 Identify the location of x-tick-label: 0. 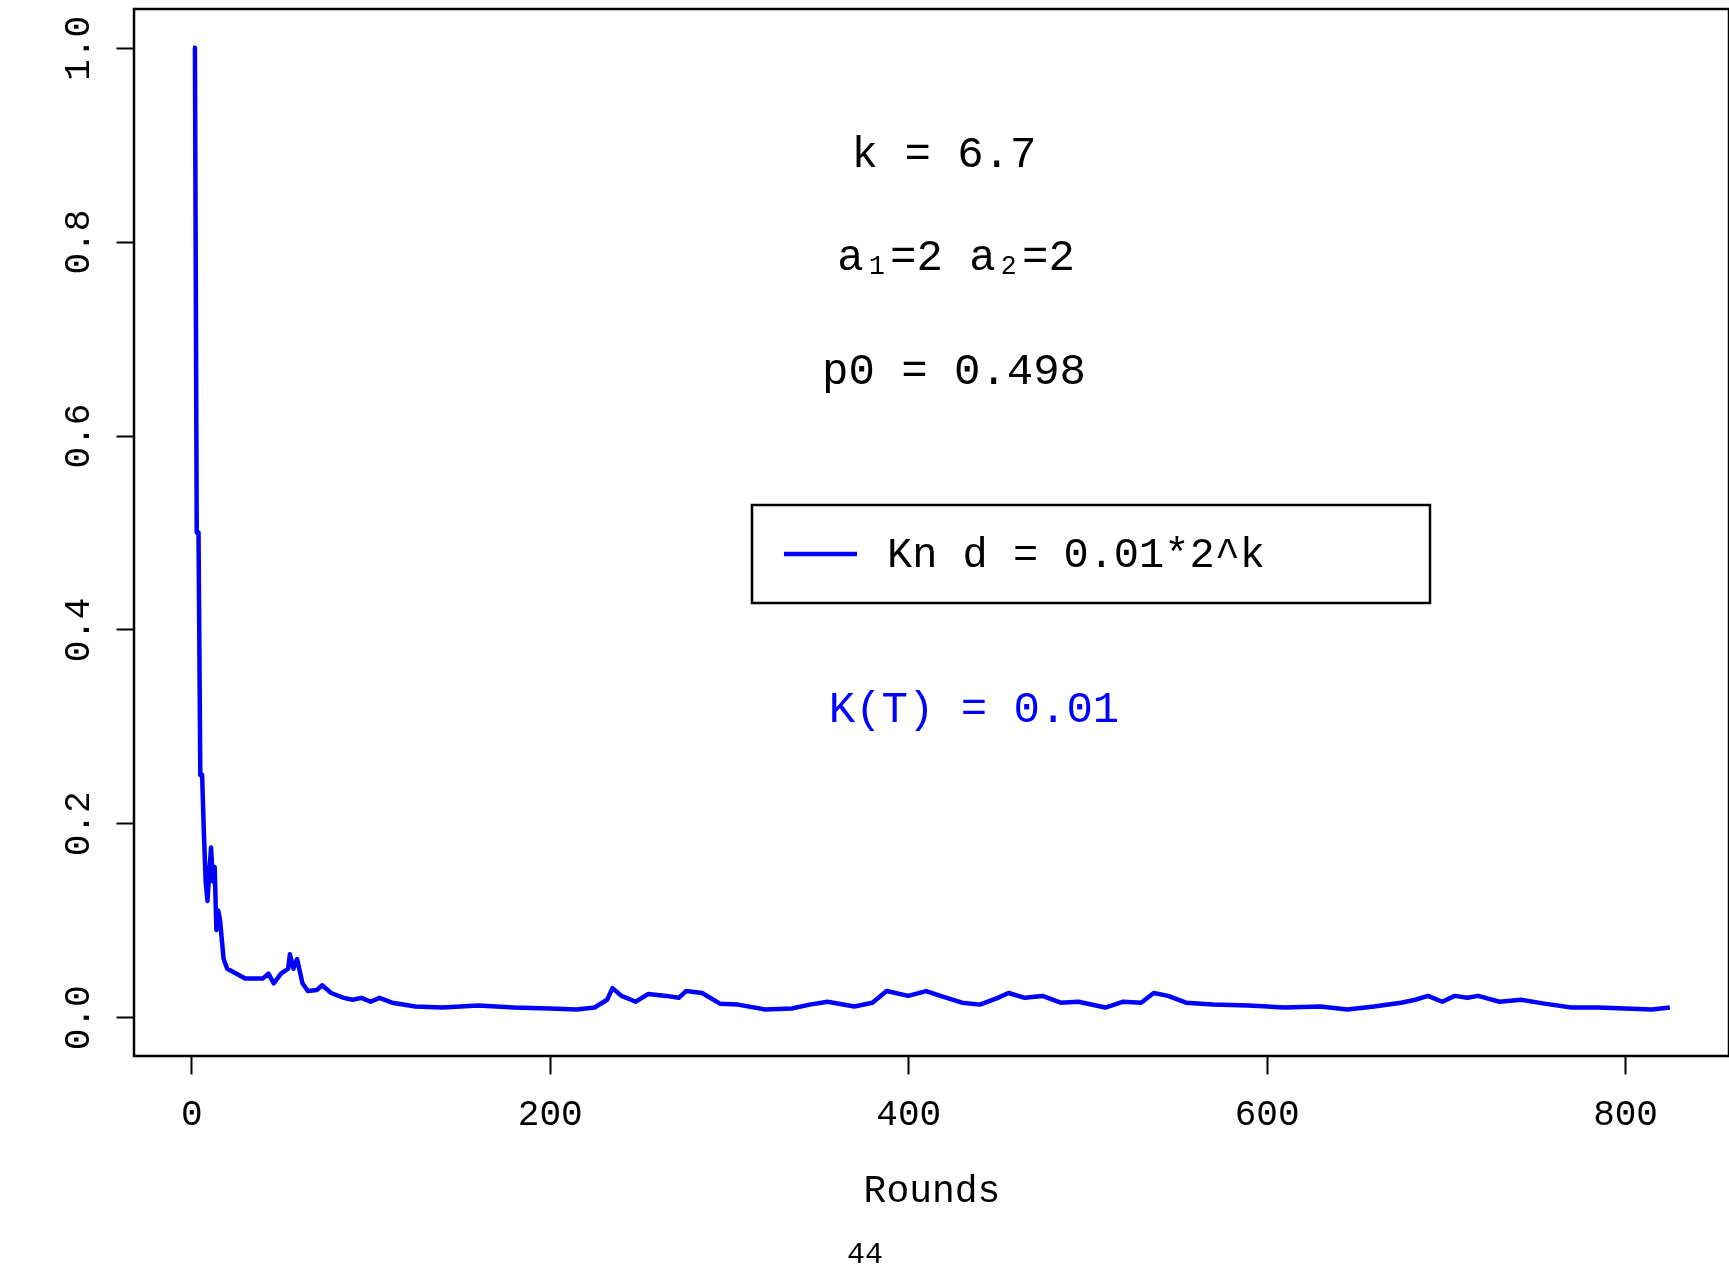
(192, 1115).